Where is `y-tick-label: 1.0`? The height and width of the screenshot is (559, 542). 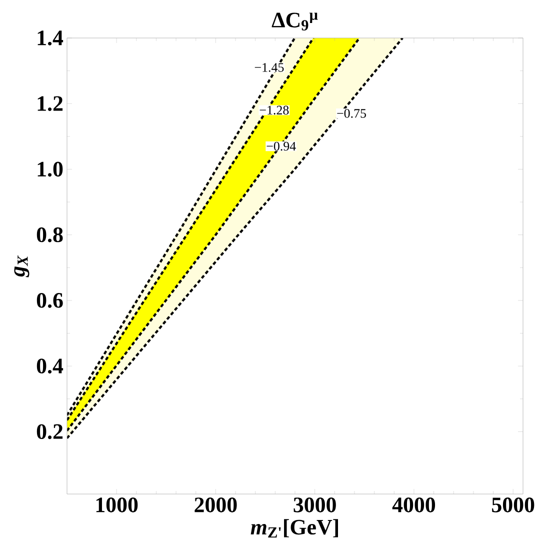 y-tick-label: 1.0 is located at coordinates (50, 169).